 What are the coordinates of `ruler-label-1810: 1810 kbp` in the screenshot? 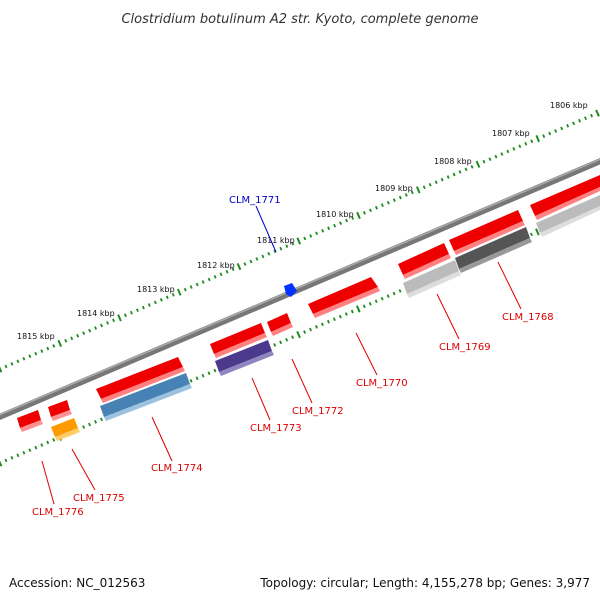 It's located at (335, 214).